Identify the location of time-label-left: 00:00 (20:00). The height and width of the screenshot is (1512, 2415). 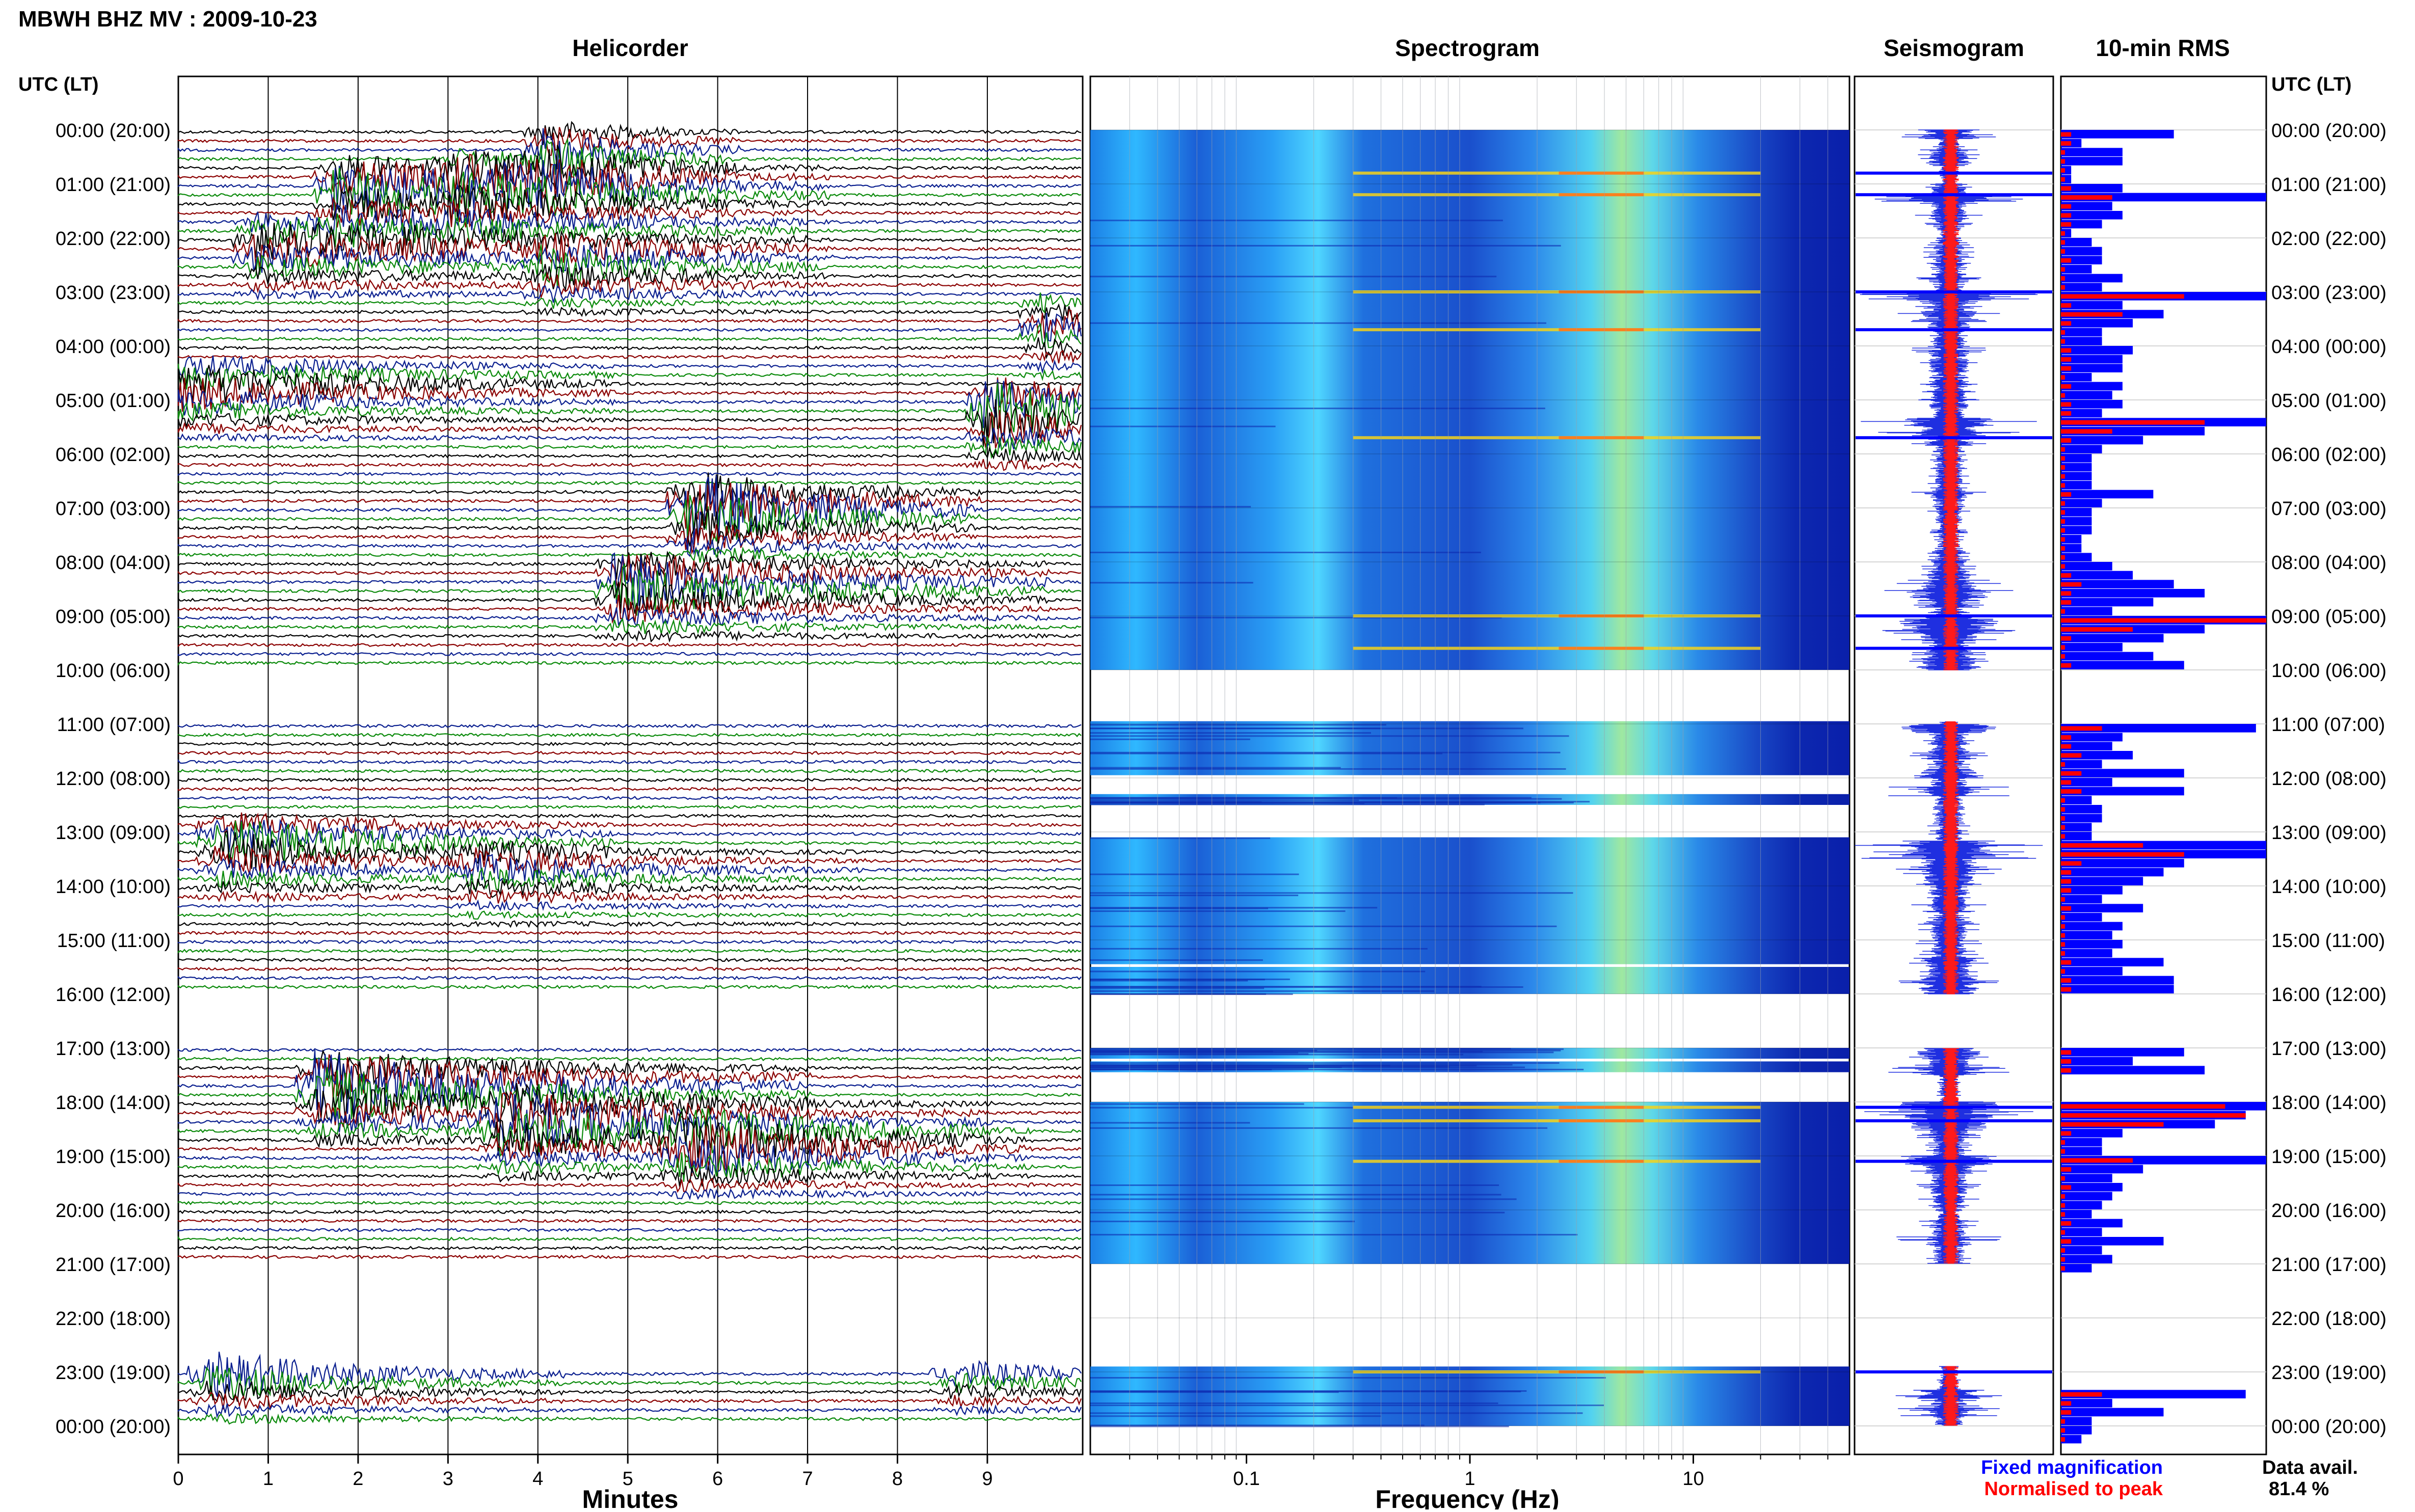
(113, 1427).